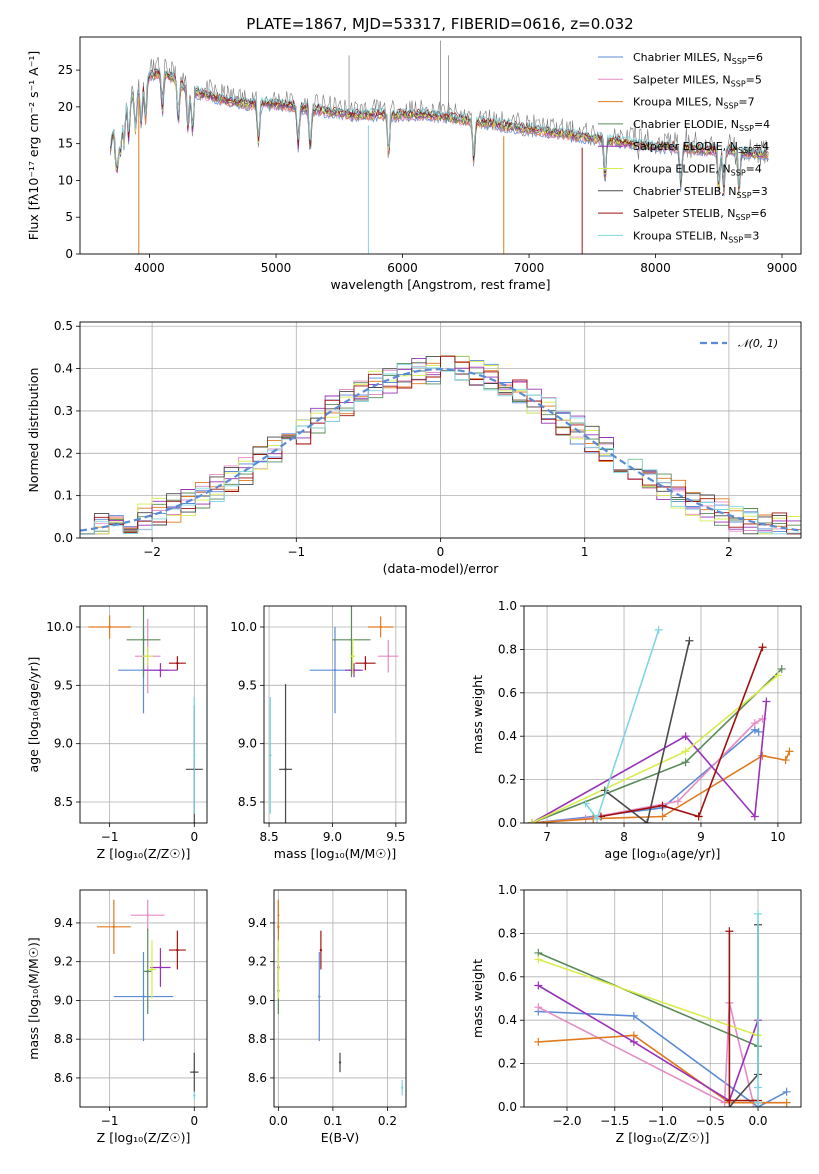  I want to click on axes-frame, so click(143, 998).